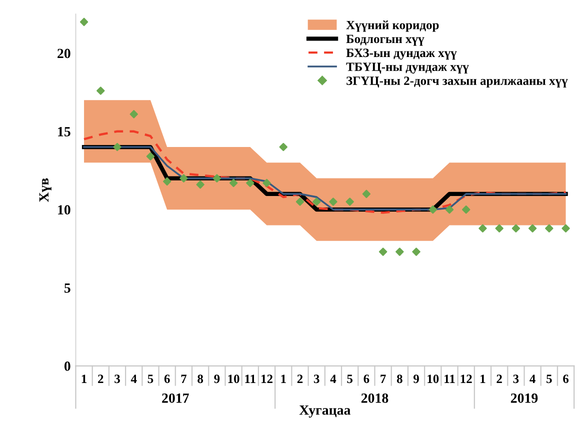 This screenshot has height=428, width=587. What do you see at coordinates (64, 53) in the screenshot?
I see `y-tick-label: 20` at bounding box center [64, 53].